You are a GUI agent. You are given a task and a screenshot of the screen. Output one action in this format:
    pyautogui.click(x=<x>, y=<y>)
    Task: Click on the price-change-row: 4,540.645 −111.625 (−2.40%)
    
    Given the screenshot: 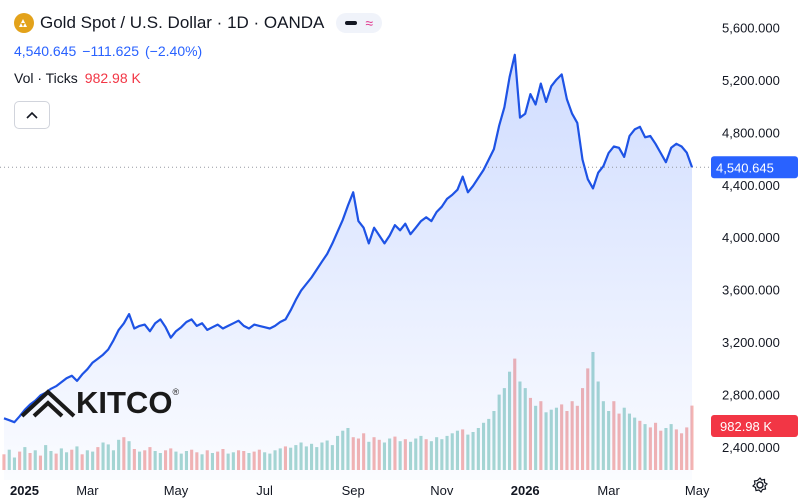 What is the action you would take?
    pyautogui.click(x=108, y=51)
    